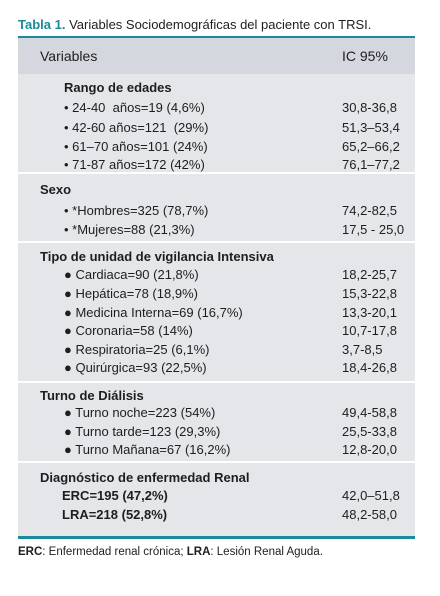  What do you see at coordinates (115, 514) in the screenshot?
I see `table-row-label: LRA=218 (52,8%)` at bounding box center [115, 514].